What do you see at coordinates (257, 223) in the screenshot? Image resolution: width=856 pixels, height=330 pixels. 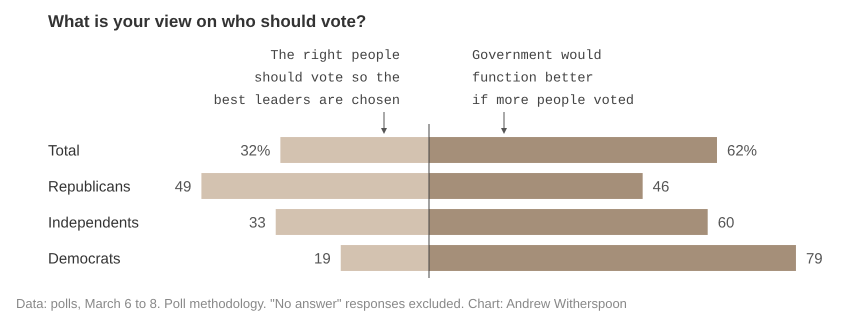 I see `data-label: 33` at bounding box center [257, 223].